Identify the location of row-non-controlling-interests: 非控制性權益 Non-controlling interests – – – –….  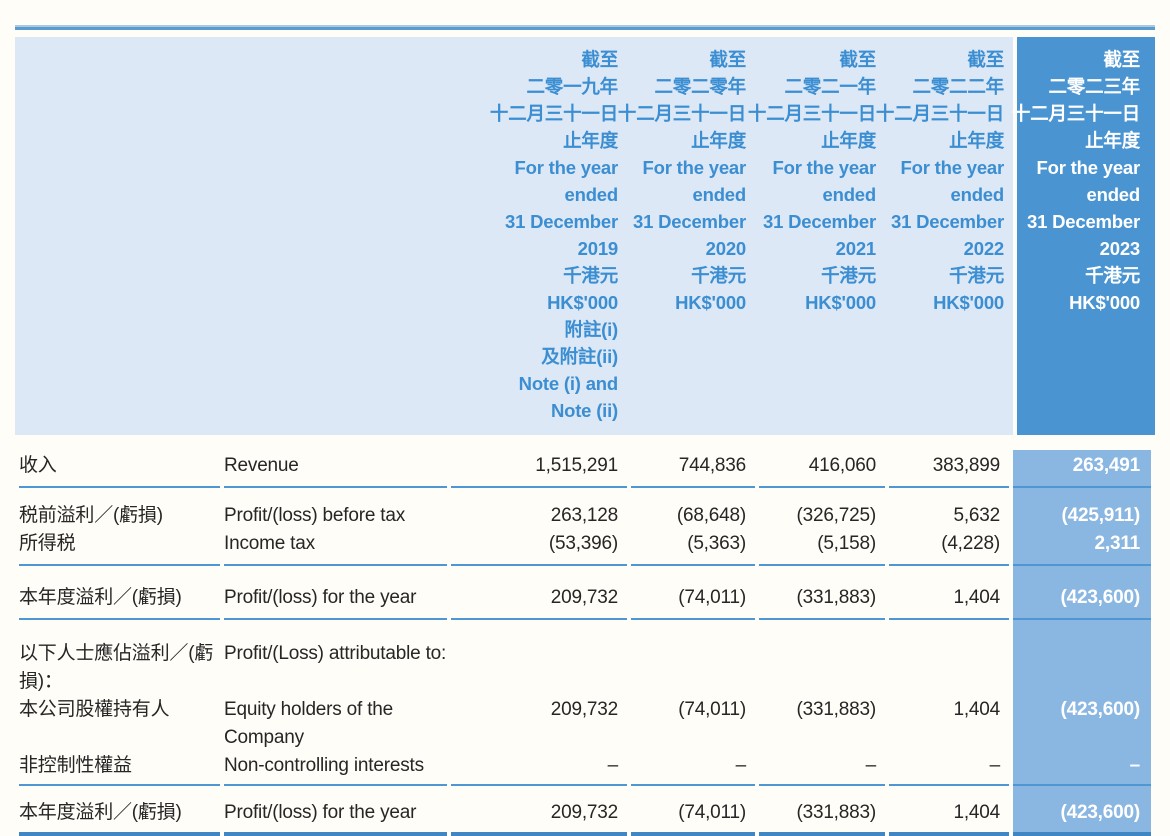
(585, 769).